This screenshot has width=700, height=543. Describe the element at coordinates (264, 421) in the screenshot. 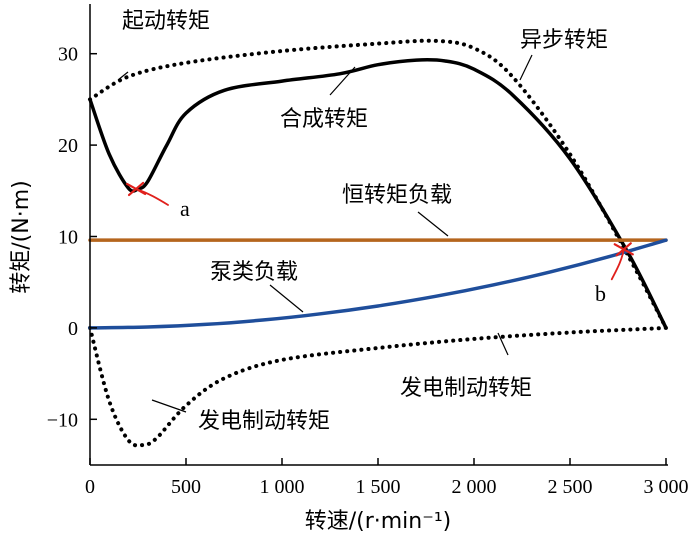

I see `annotation-regen-braking-bottom: 发电制动转矩` at that location.